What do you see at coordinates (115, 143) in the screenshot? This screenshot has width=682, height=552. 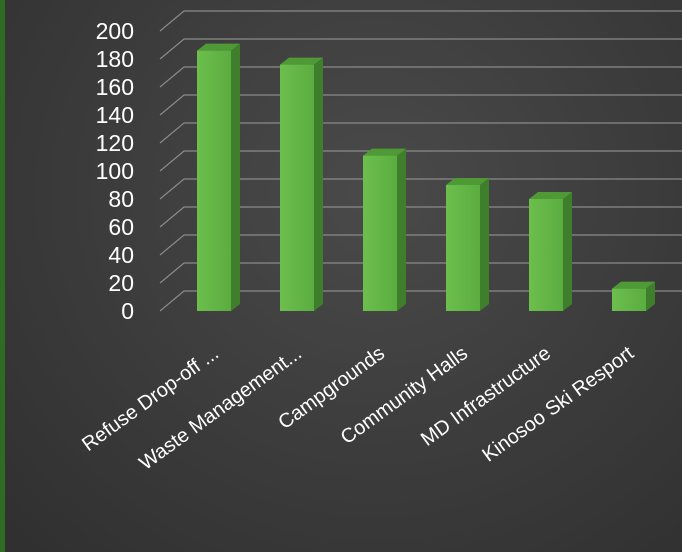 I see `y-tick-label: 120` at bounding box center [115, 143].